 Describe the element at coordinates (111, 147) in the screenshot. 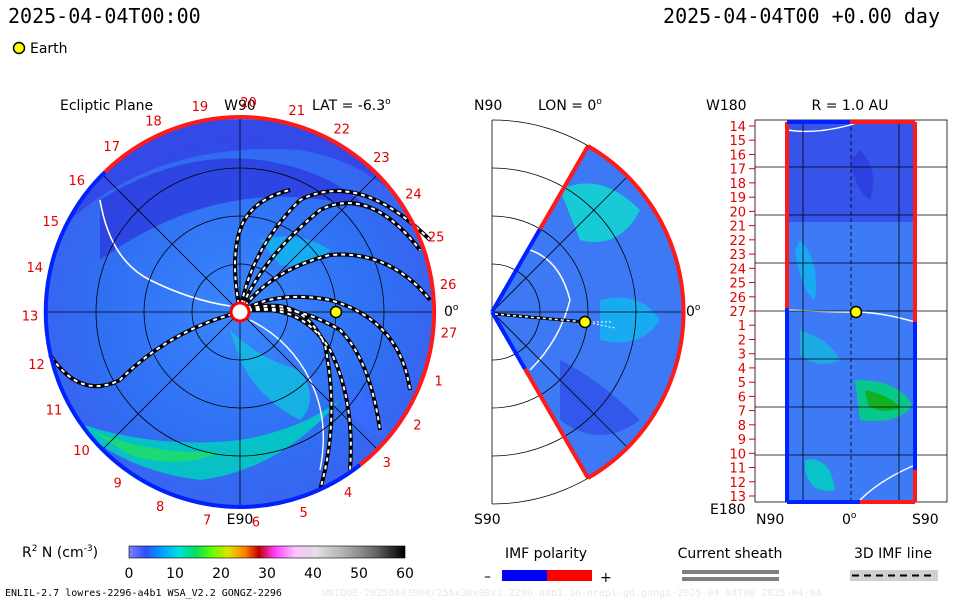

I see `carrington-label: 17` at that location.